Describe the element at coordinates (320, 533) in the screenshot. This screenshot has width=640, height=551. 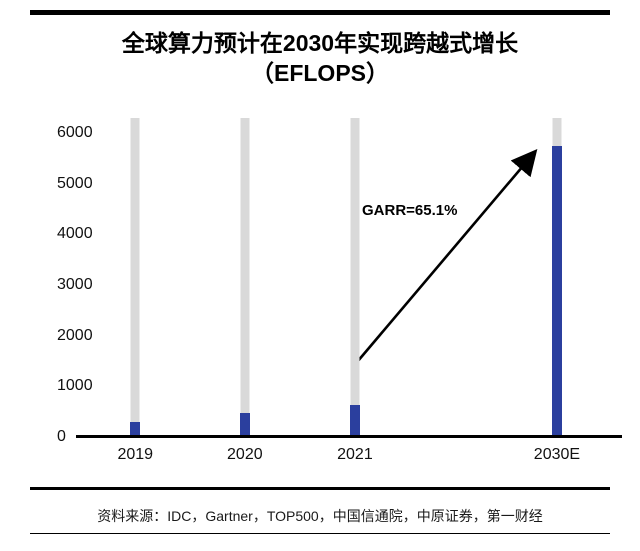
I see `bottom-rule` at that location.